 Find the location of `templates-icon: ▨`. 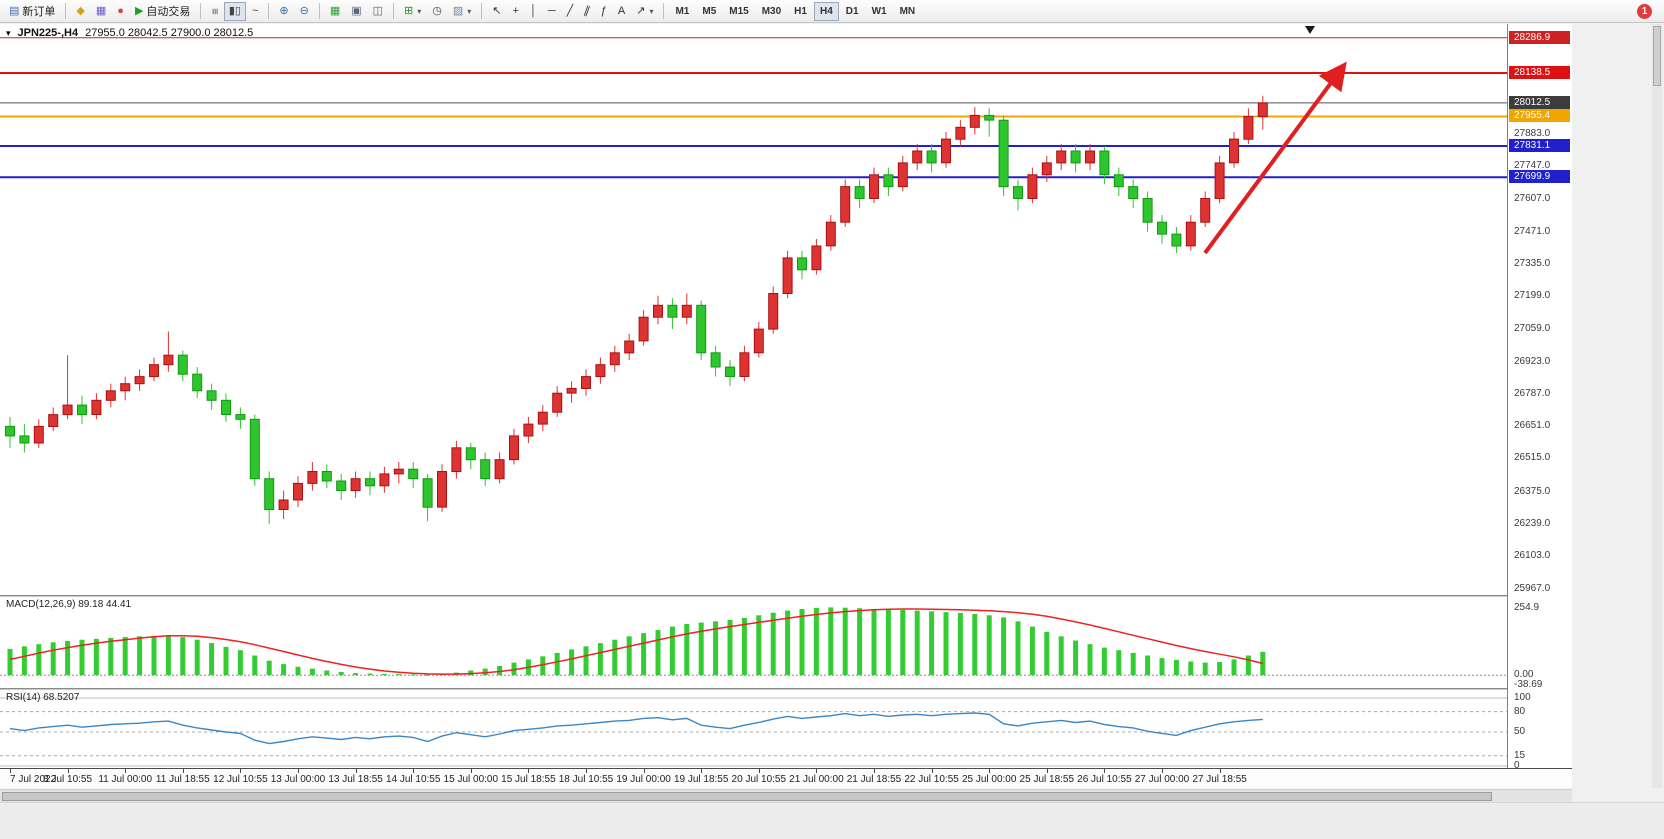

templates-icon: ▨ is located at coordinates (458, 10).